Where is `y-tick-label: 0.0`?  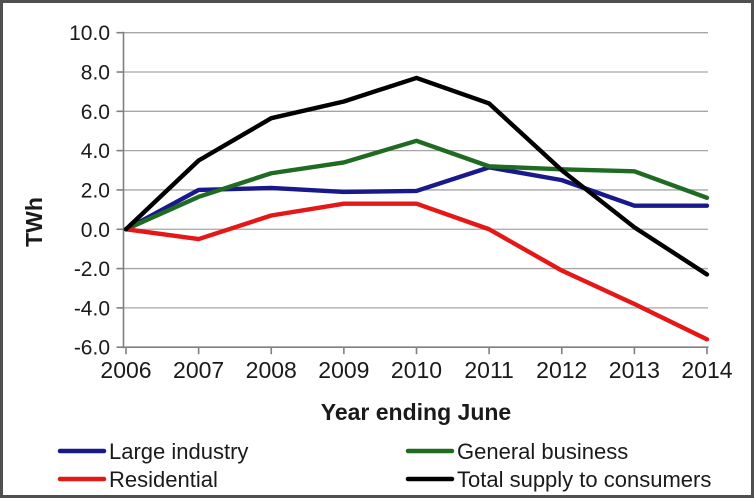
y-tick-label: 0.0 is located at coordinates (95, 230).